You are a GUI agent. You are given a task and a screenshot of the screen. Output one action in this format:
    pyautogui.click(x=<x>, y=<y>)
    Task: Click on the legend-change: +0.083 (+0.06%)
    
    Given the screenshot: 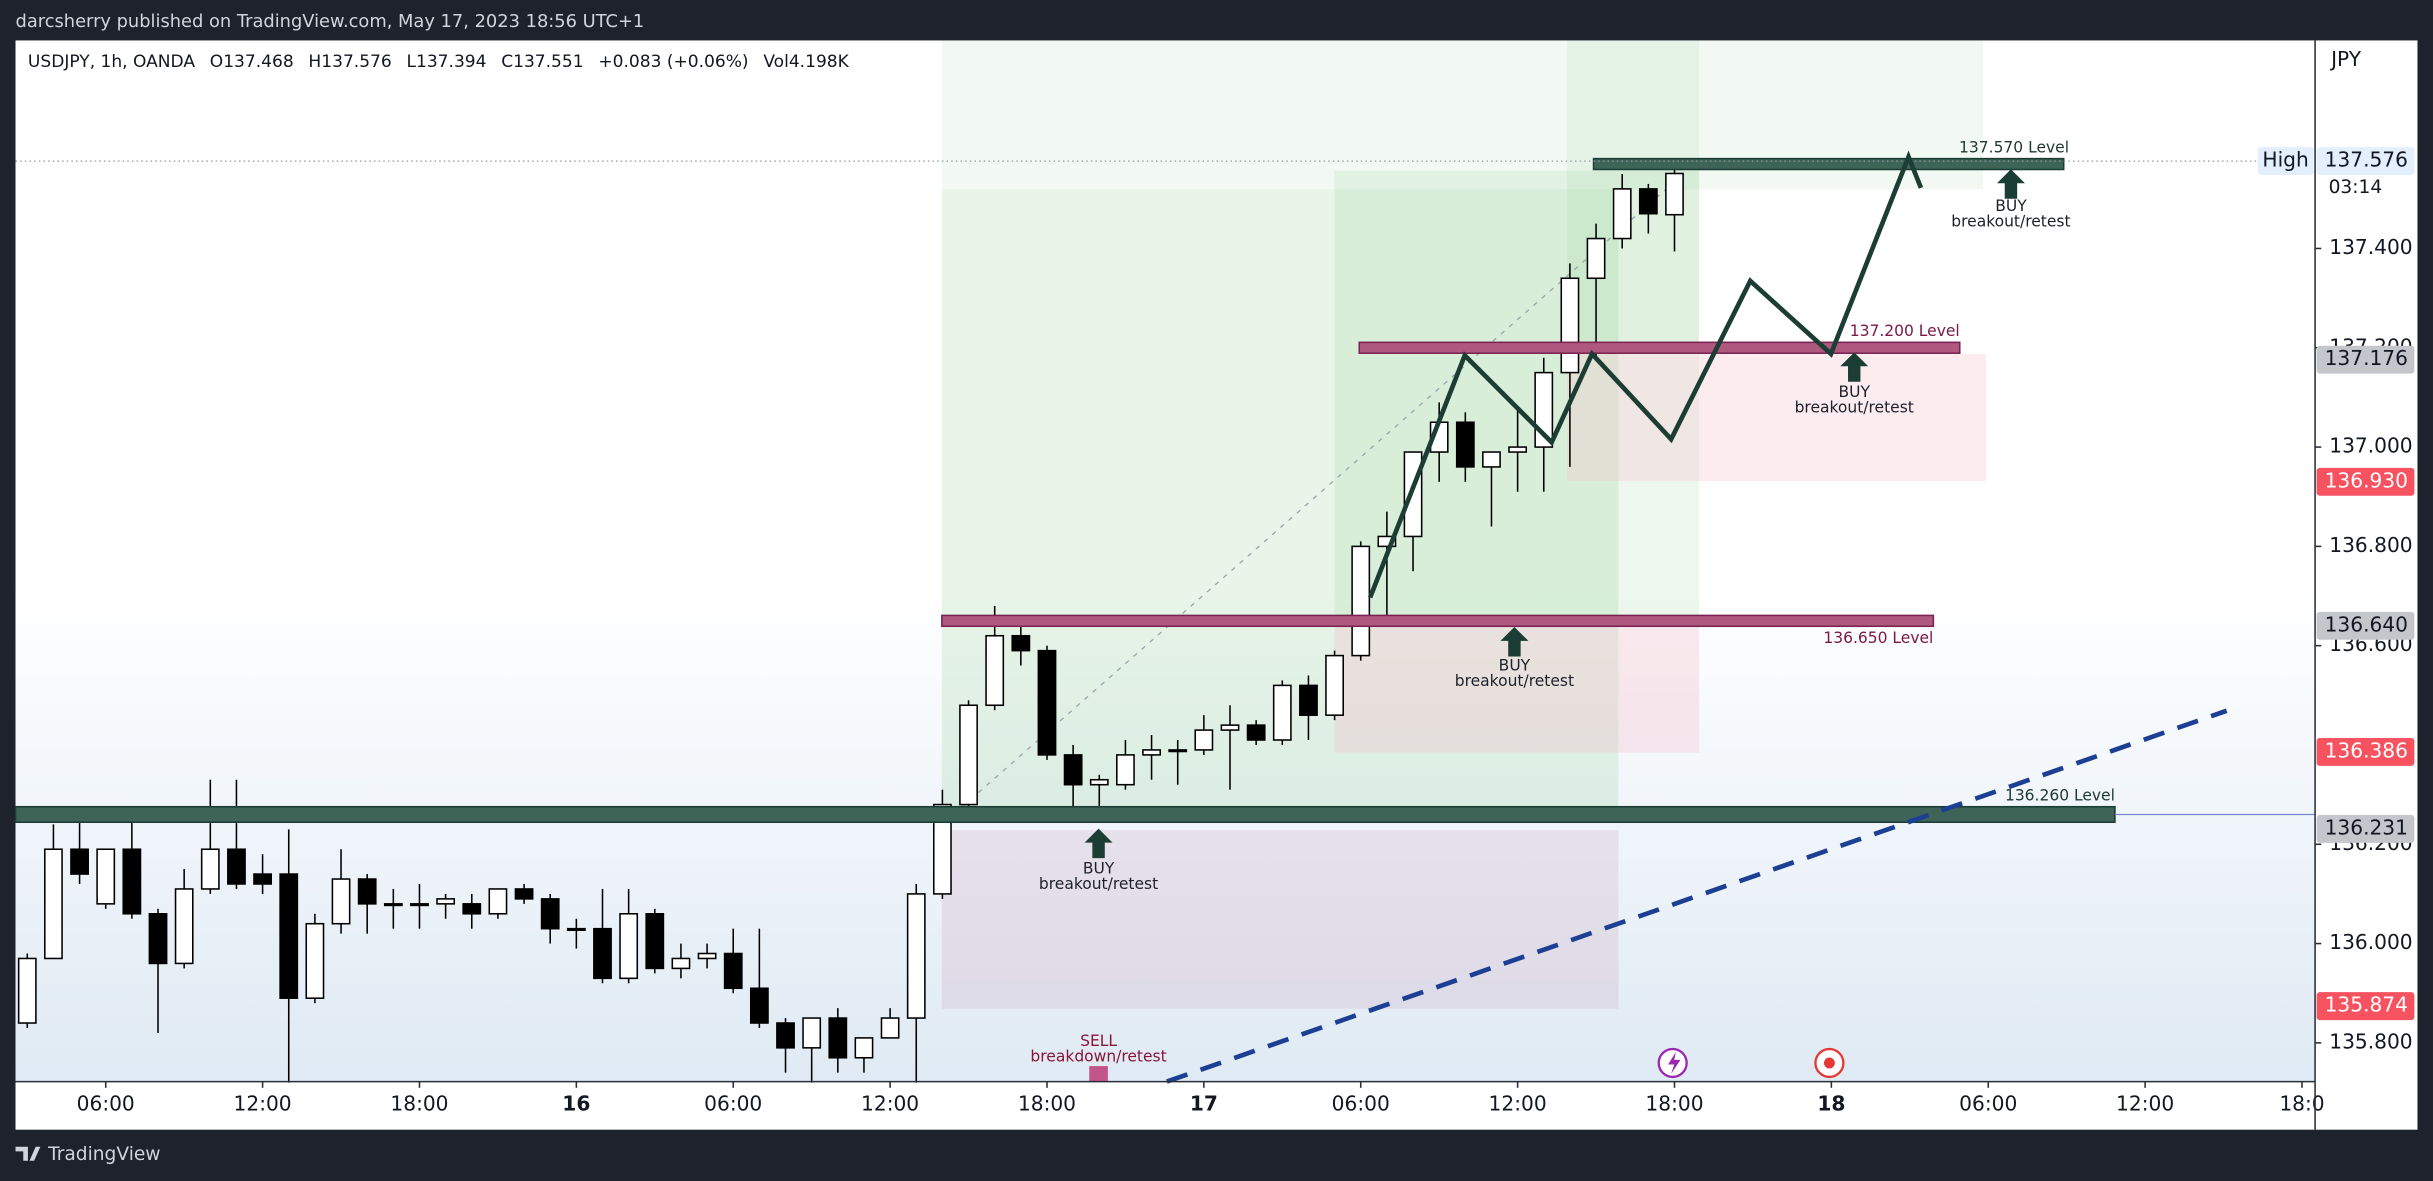 What is the action you would take?
    pyautogui.click(x=673, y=62)
    